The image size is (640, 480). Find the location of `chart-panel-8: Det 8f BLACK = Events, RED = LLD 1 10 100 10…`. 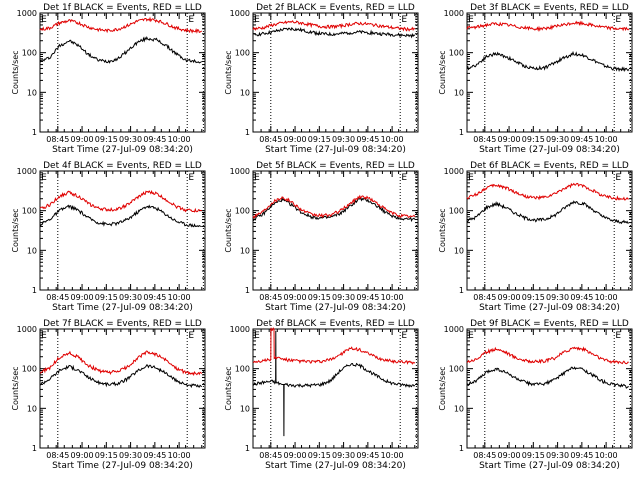

chart-panel-8: Det 8f BLACK = Events, RED = LLD 1 10 100 10… is located at coordinates (321, 395).